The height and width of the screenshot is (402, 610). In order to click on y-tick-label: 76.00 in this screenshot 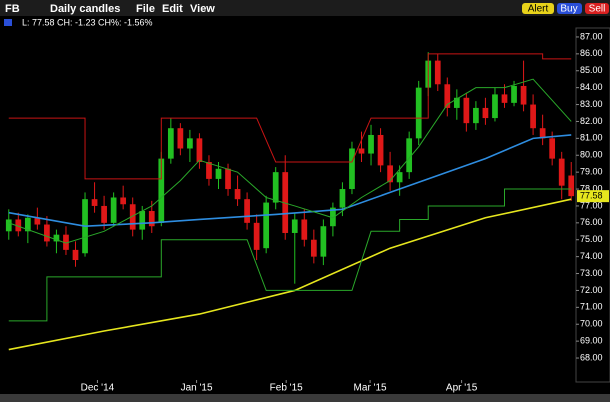, I will do `click(591, 222)`.